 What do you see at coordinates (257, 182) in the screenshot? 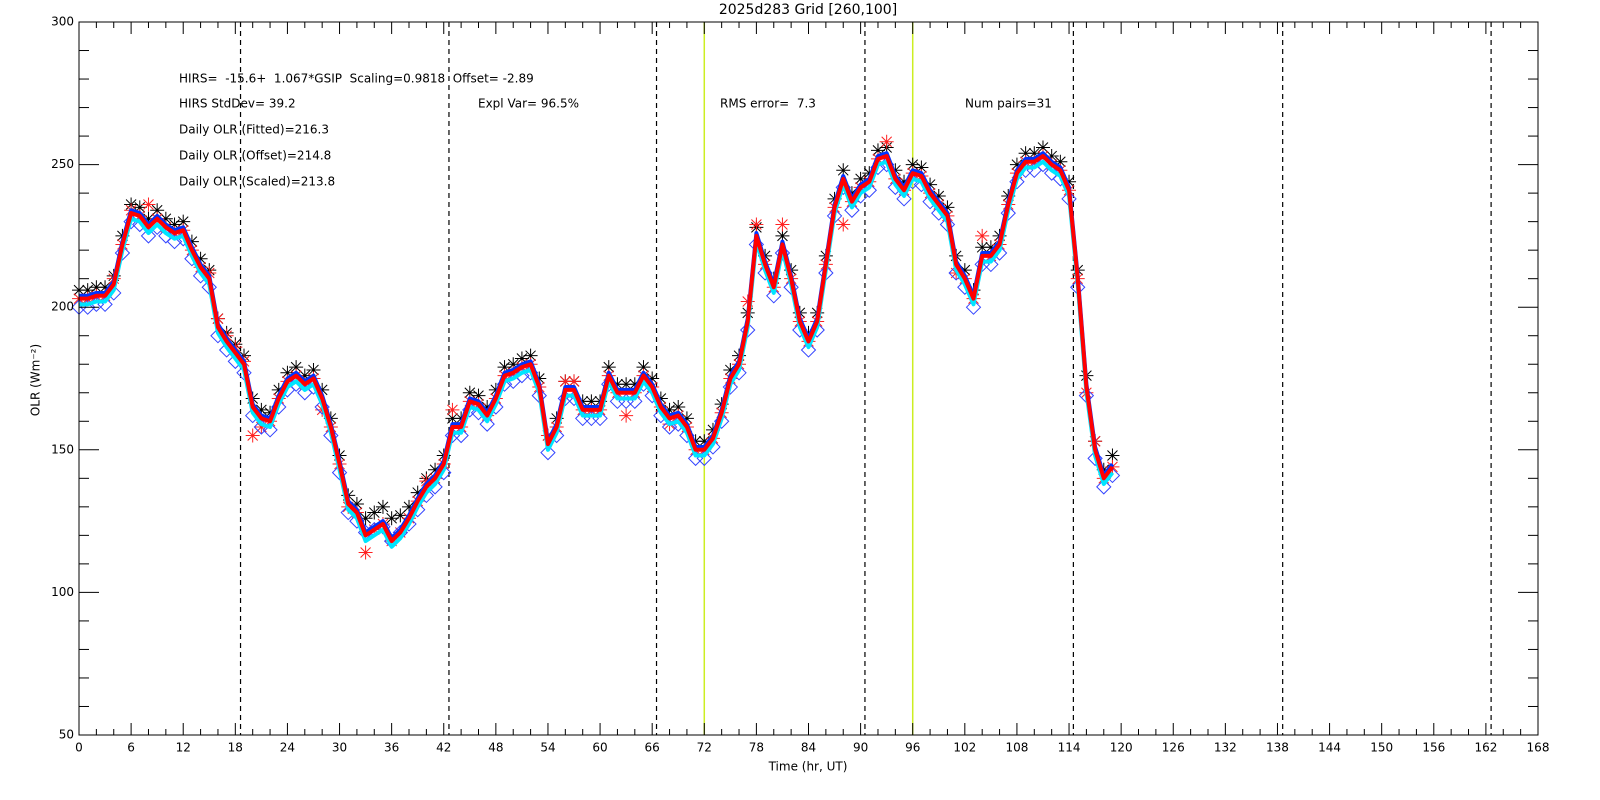
I see `annotation: Daily OLR (Scaled)=213.8` at bounding box center [257, 182].